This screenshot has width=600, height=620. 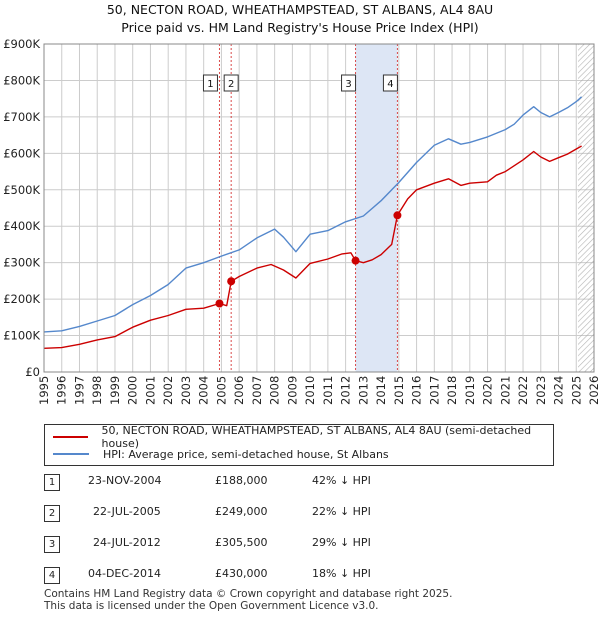 I want to click on x-tick-label: 1999, so click(x=115, y=390).